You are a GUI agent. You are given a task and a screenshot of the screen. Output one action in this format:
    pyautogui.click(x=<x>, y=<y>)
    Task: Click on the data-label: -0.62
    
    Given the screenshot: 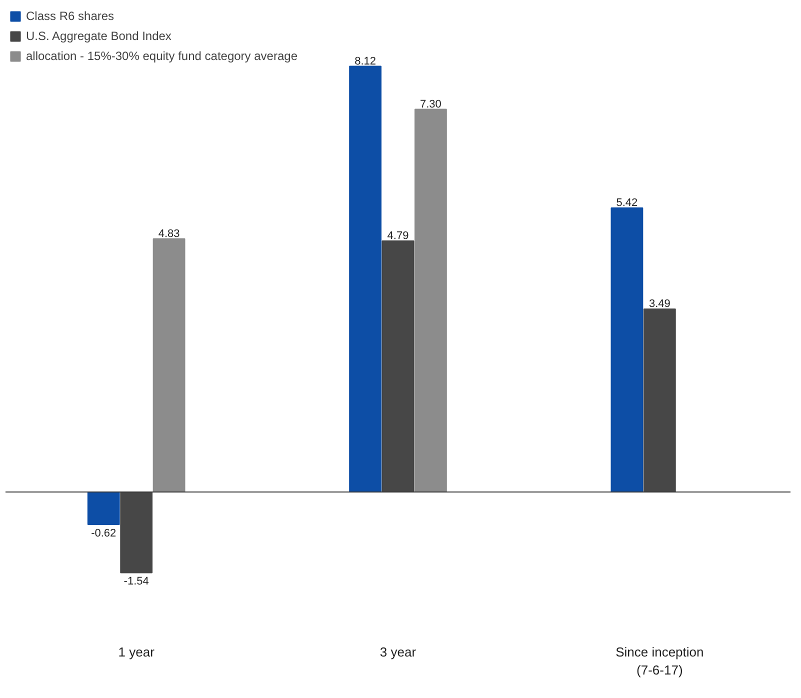 What is the action you would take?
    pyautogui.click(x=103, y=533)
    